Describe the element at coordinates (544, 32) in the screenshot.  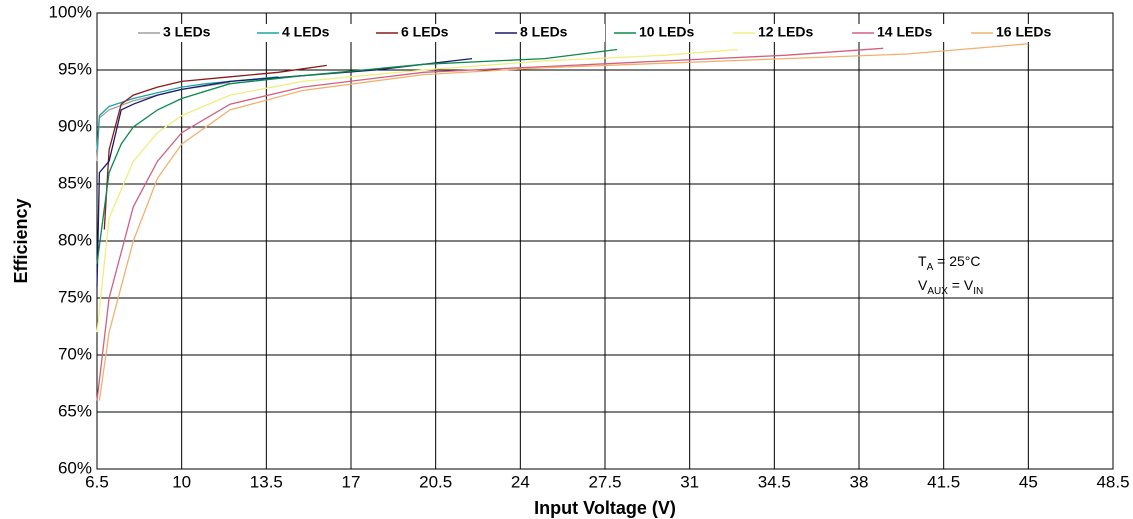
I see `legend-label: 8 LEDs` at that location.